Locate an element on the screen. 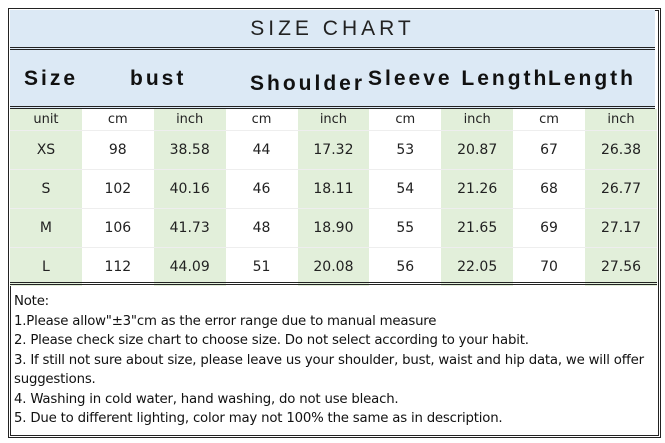  table-row: M 106 41.73 48 18.90 55 21.65 69 27.17 is located at coordinates (333, 228).